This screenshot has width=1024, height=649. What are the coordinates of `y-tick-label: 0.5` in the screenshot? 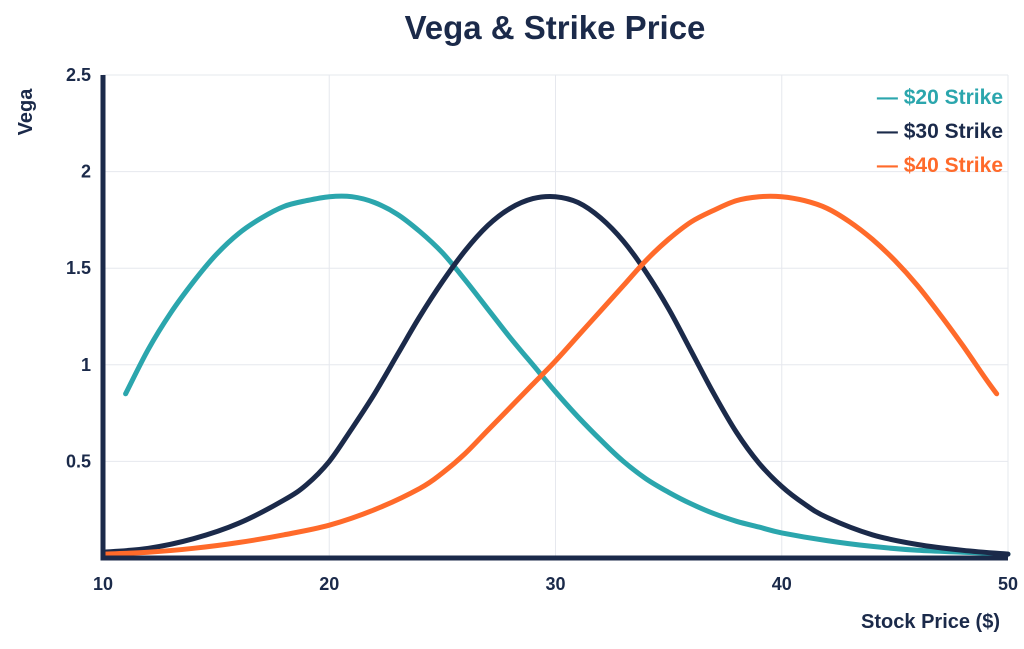 It's located at (78, 461).